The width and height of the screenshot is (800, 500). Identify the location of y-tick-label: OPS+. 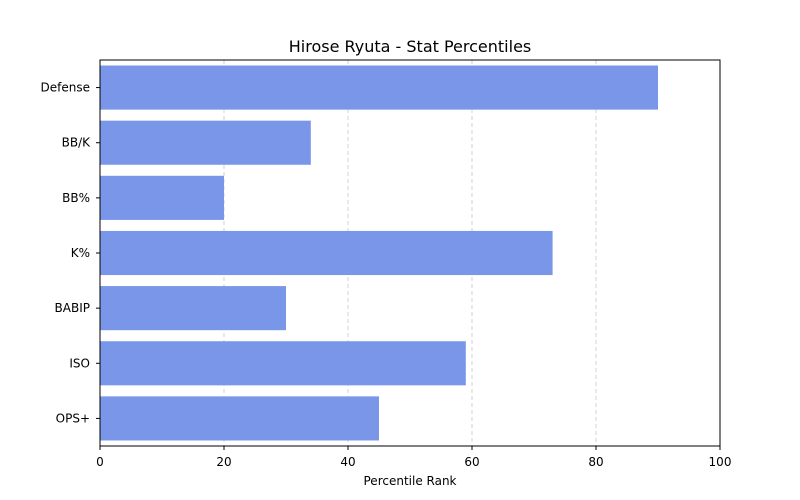
(73, 418).